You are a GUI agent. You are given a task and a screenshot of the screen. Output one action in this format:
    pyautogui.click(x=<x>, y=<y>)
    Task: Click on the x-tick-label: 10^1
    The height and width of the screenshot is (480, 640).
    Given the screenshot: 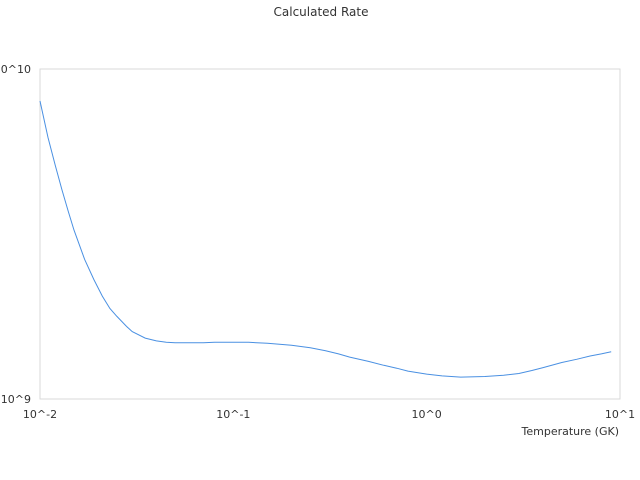 What is the action you would take?
    pyautogui.click(x=620, y=414)
    